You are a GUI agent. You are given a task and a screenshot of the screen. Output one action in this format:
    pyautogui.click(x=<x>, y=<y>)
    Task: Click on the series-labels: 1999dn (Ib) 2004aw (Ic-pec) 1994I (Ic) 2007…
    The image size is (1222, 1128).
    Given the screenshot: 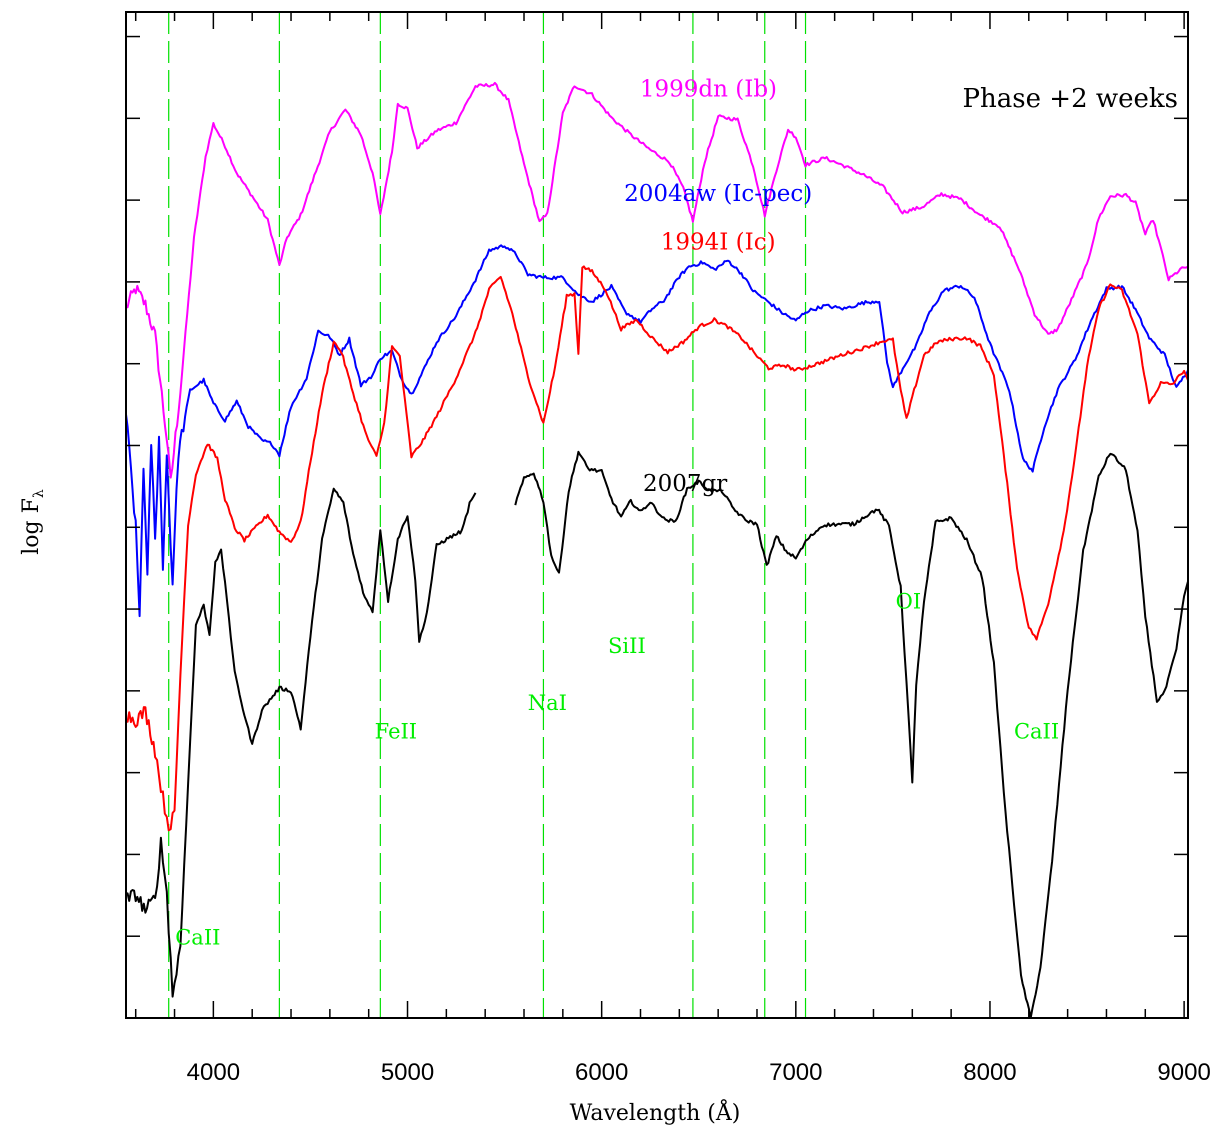 What is the action you would take?
    pyautogui.click(x=718, y=287)
    